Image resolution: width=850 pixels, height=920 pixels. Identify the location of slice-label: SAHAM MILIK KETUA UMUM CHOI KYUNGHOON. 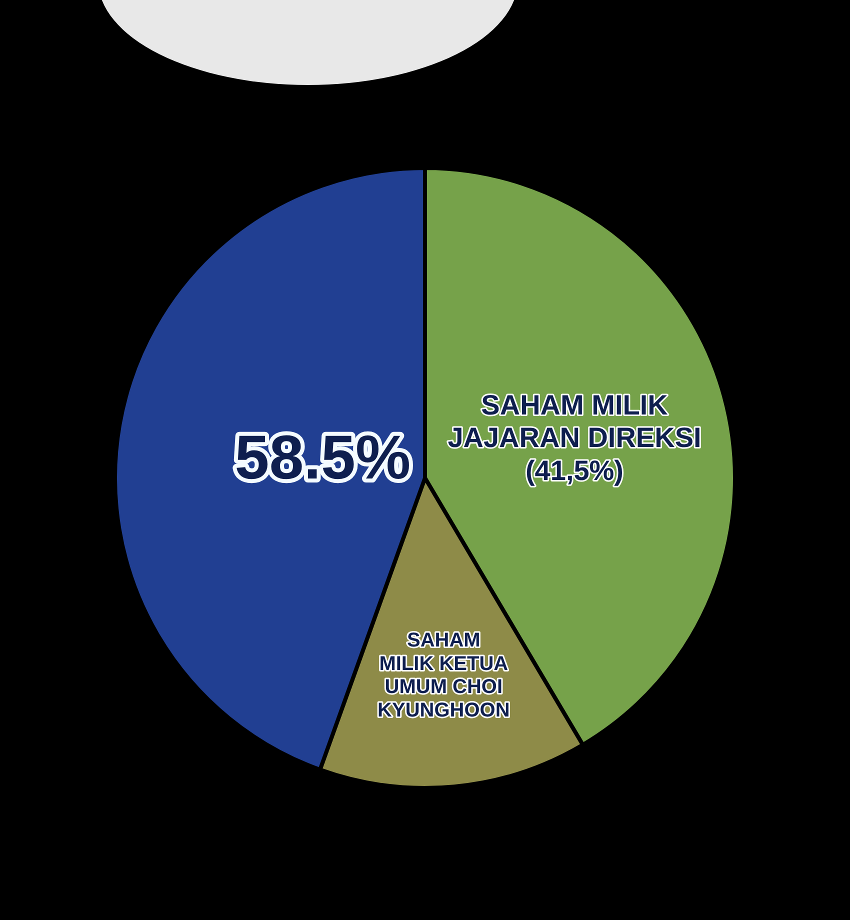
(444, 675).